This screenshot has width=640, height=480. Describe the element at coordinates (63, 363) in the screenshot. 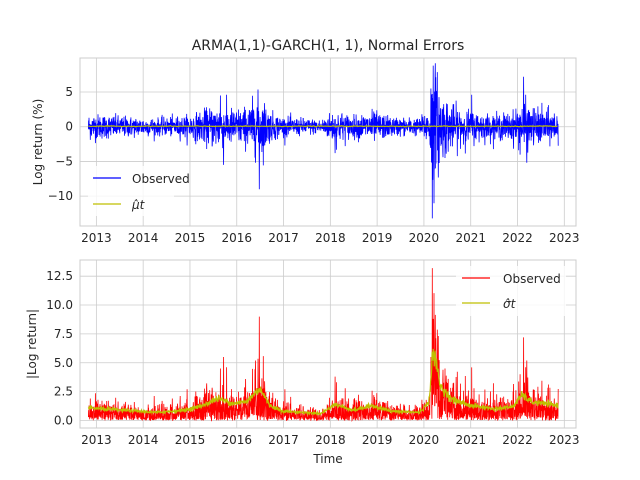

I see `y-tick-label: 5.0` at that location.